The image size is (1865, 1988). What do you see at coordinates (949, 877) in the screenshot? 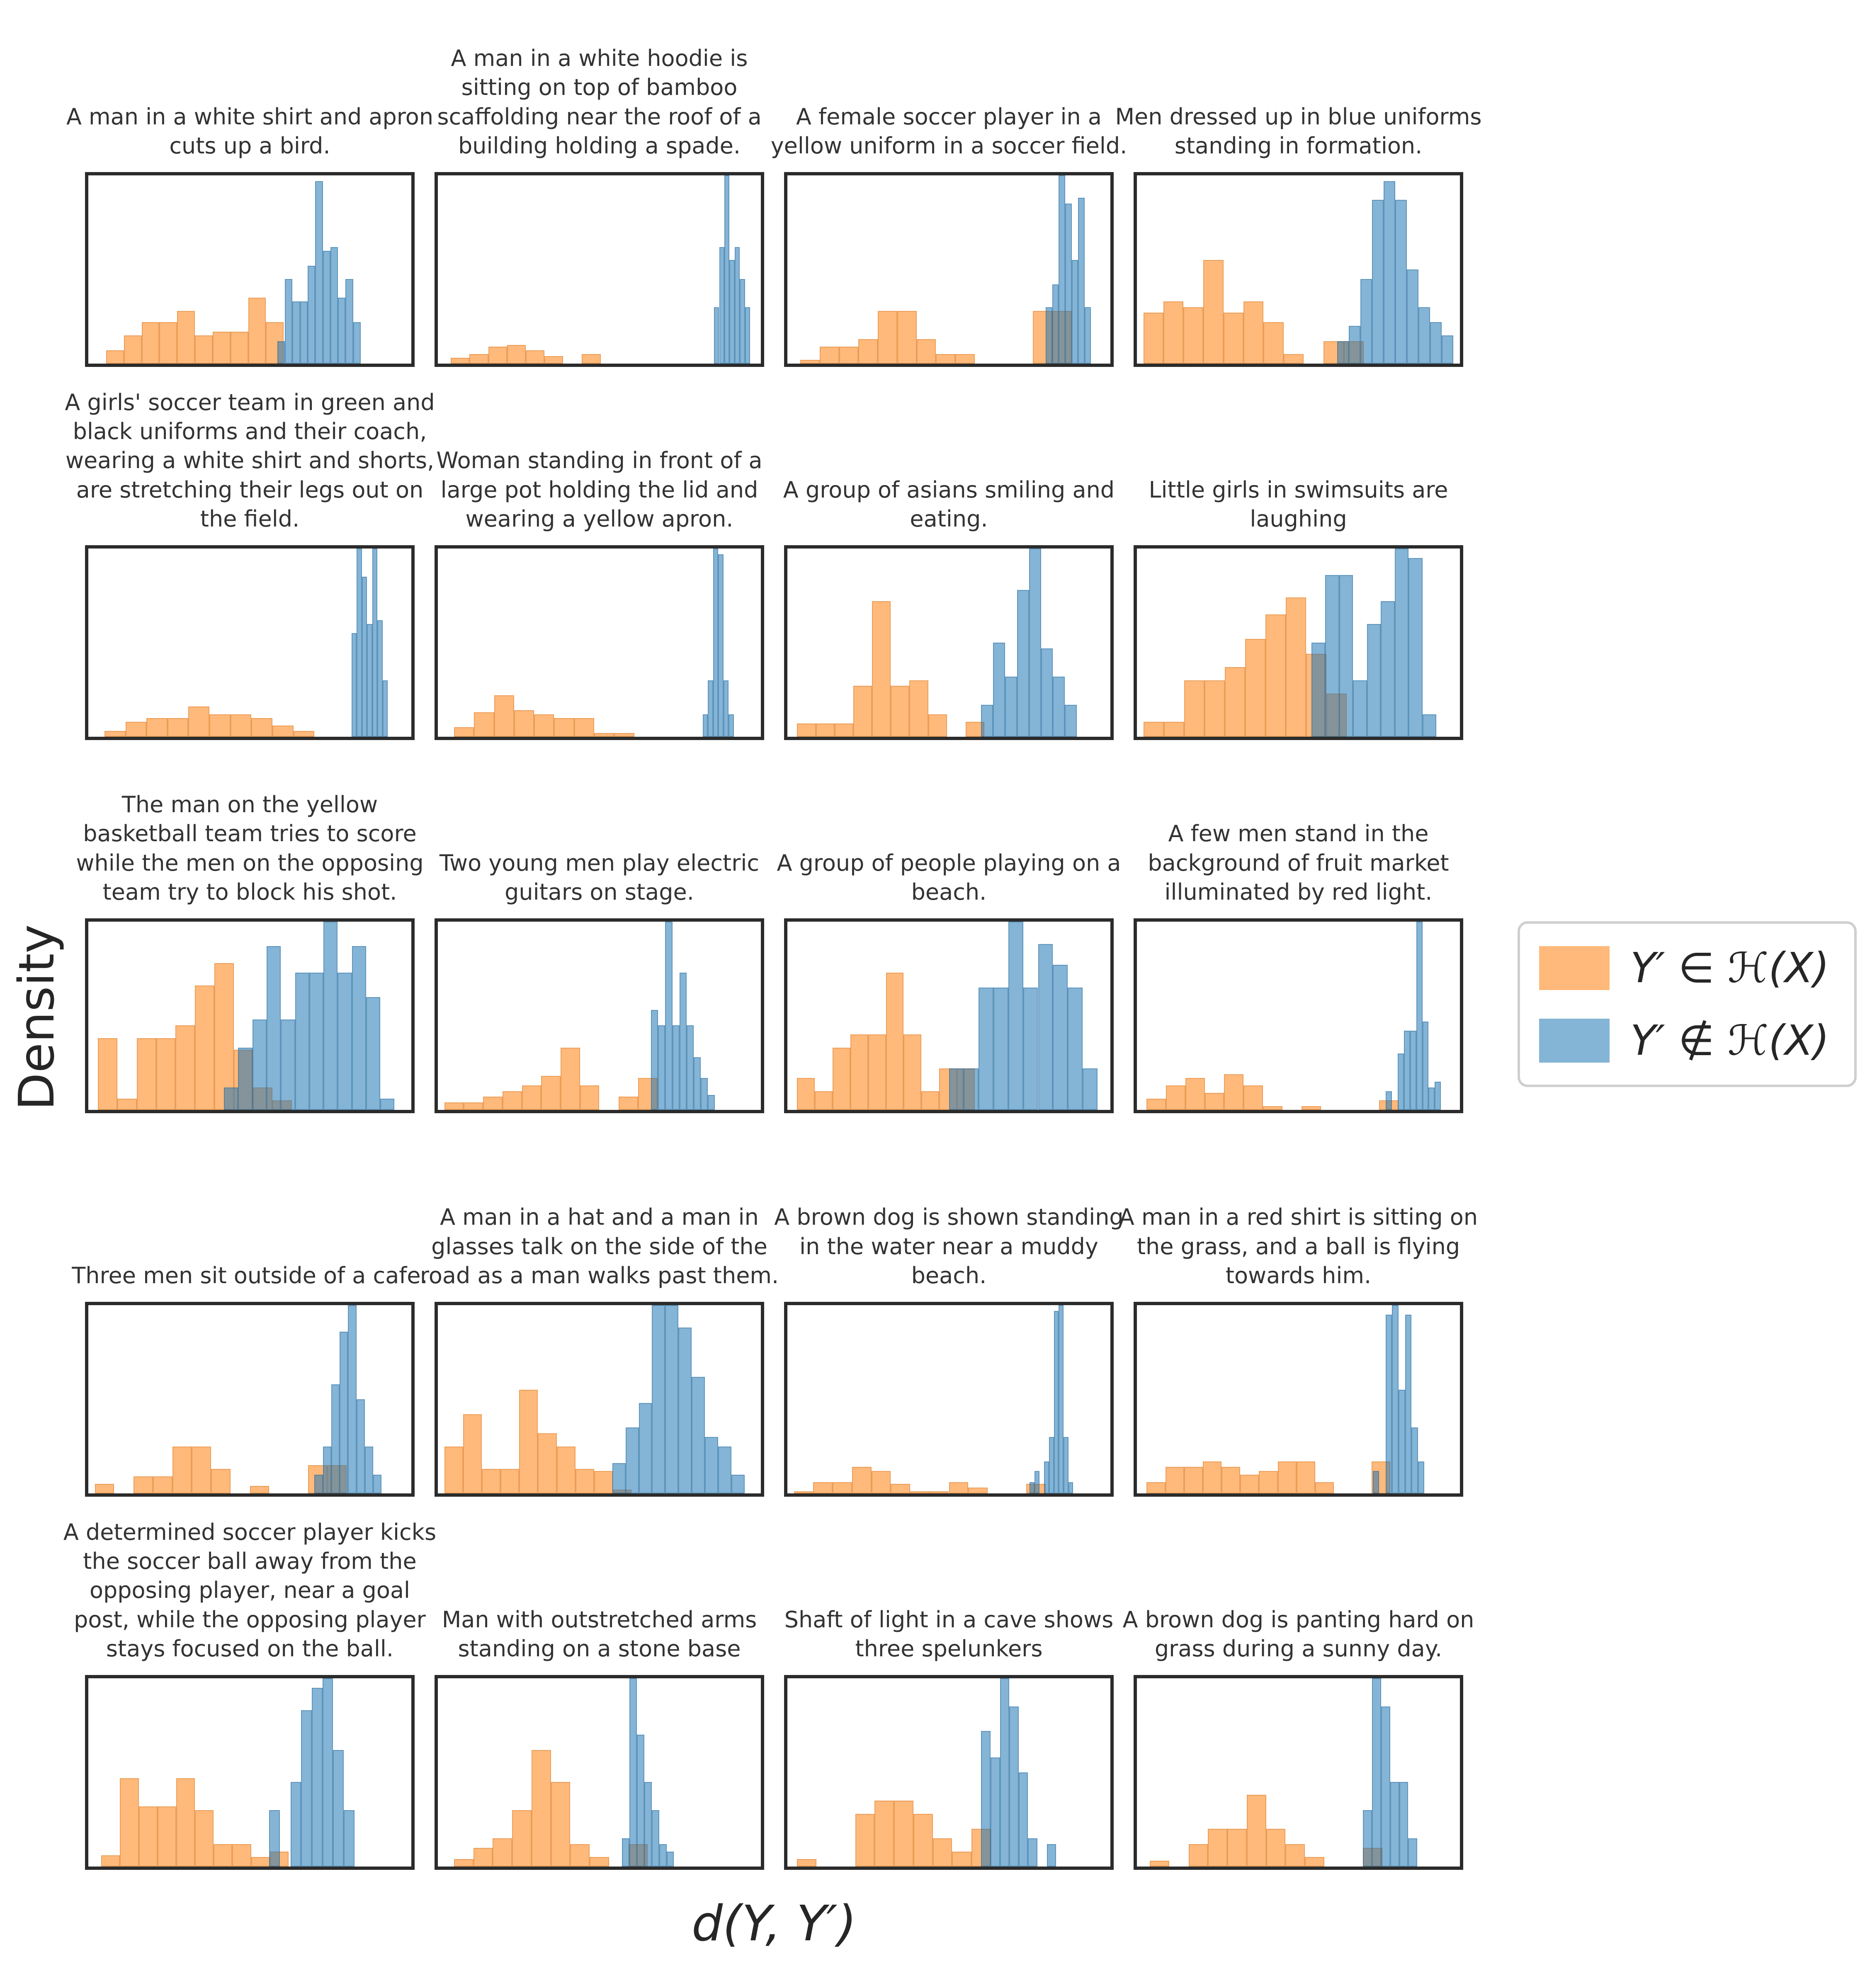
I see `panel-title: A group of people playing on a beach.` at bounding box center [949, 877].